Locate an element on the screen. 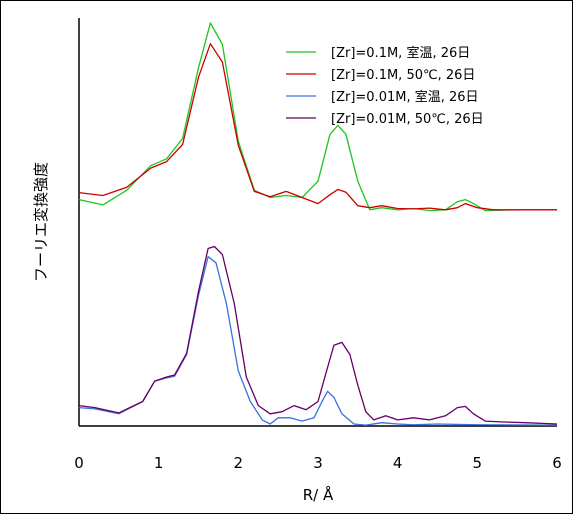  legend-label-4: [Zr]=0.01M, 50℃, 26日 is located at coordinates (407, 119).